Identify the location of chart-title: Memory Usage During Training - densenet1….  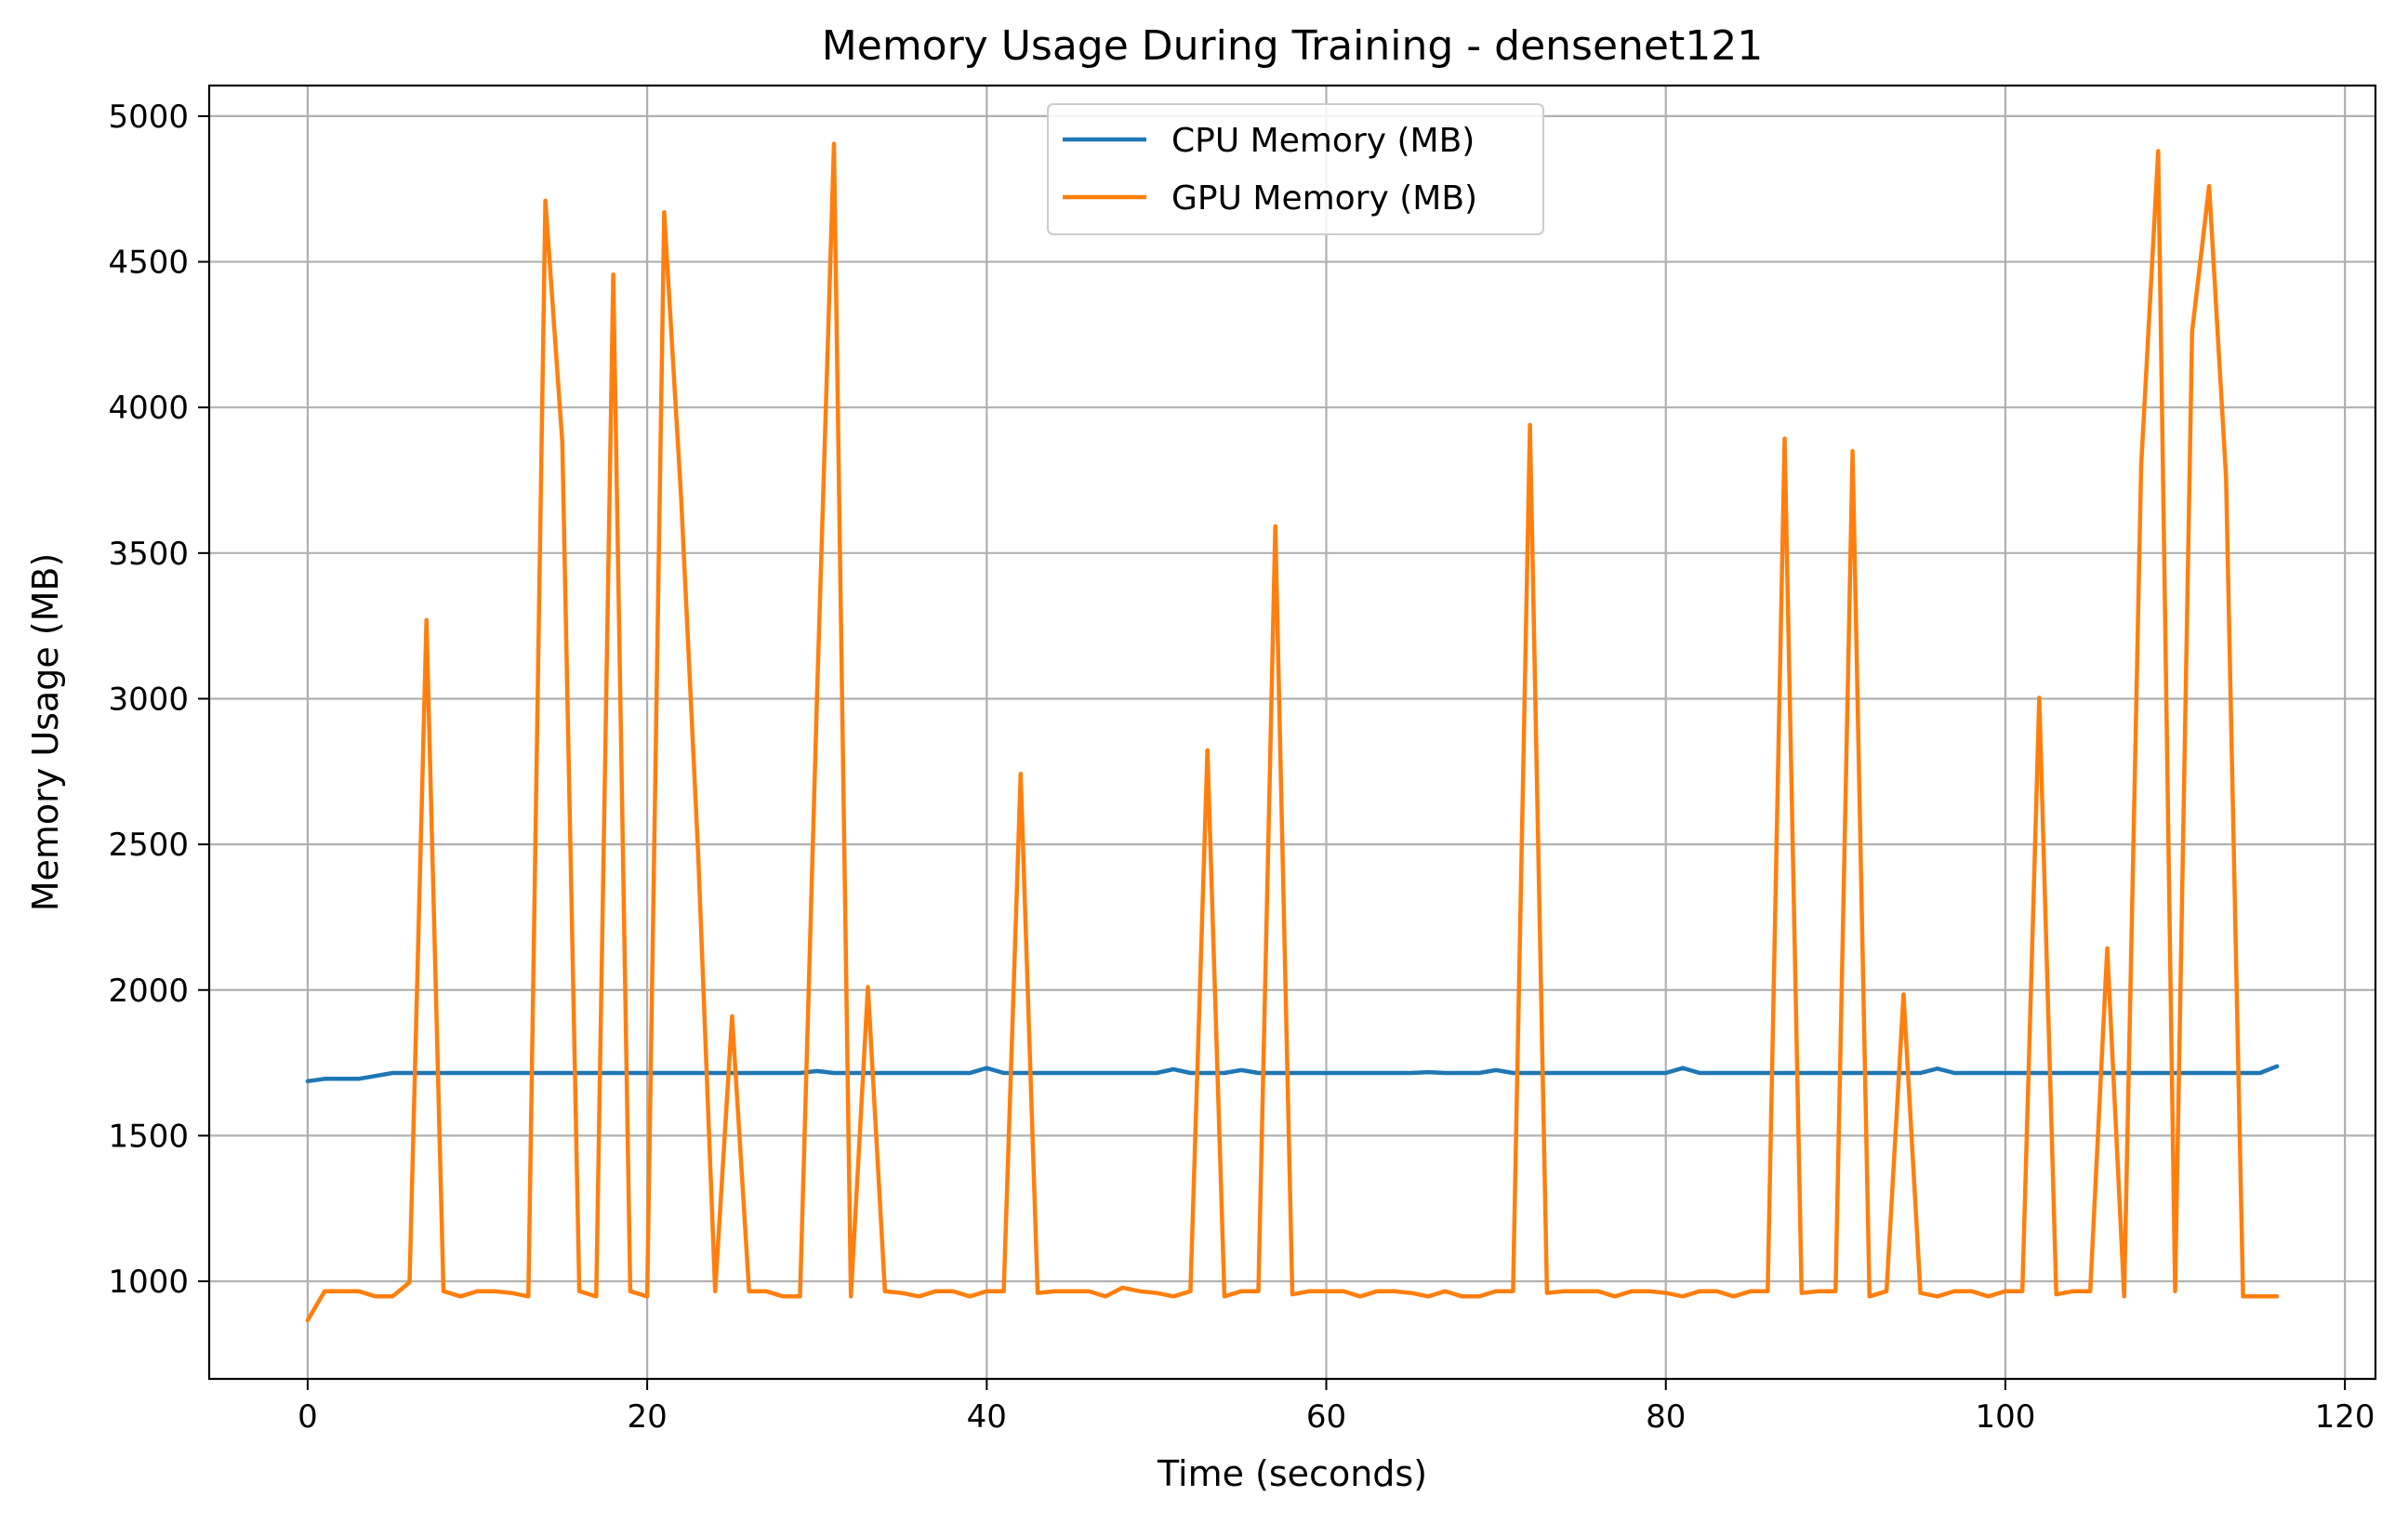
(1292, 46).